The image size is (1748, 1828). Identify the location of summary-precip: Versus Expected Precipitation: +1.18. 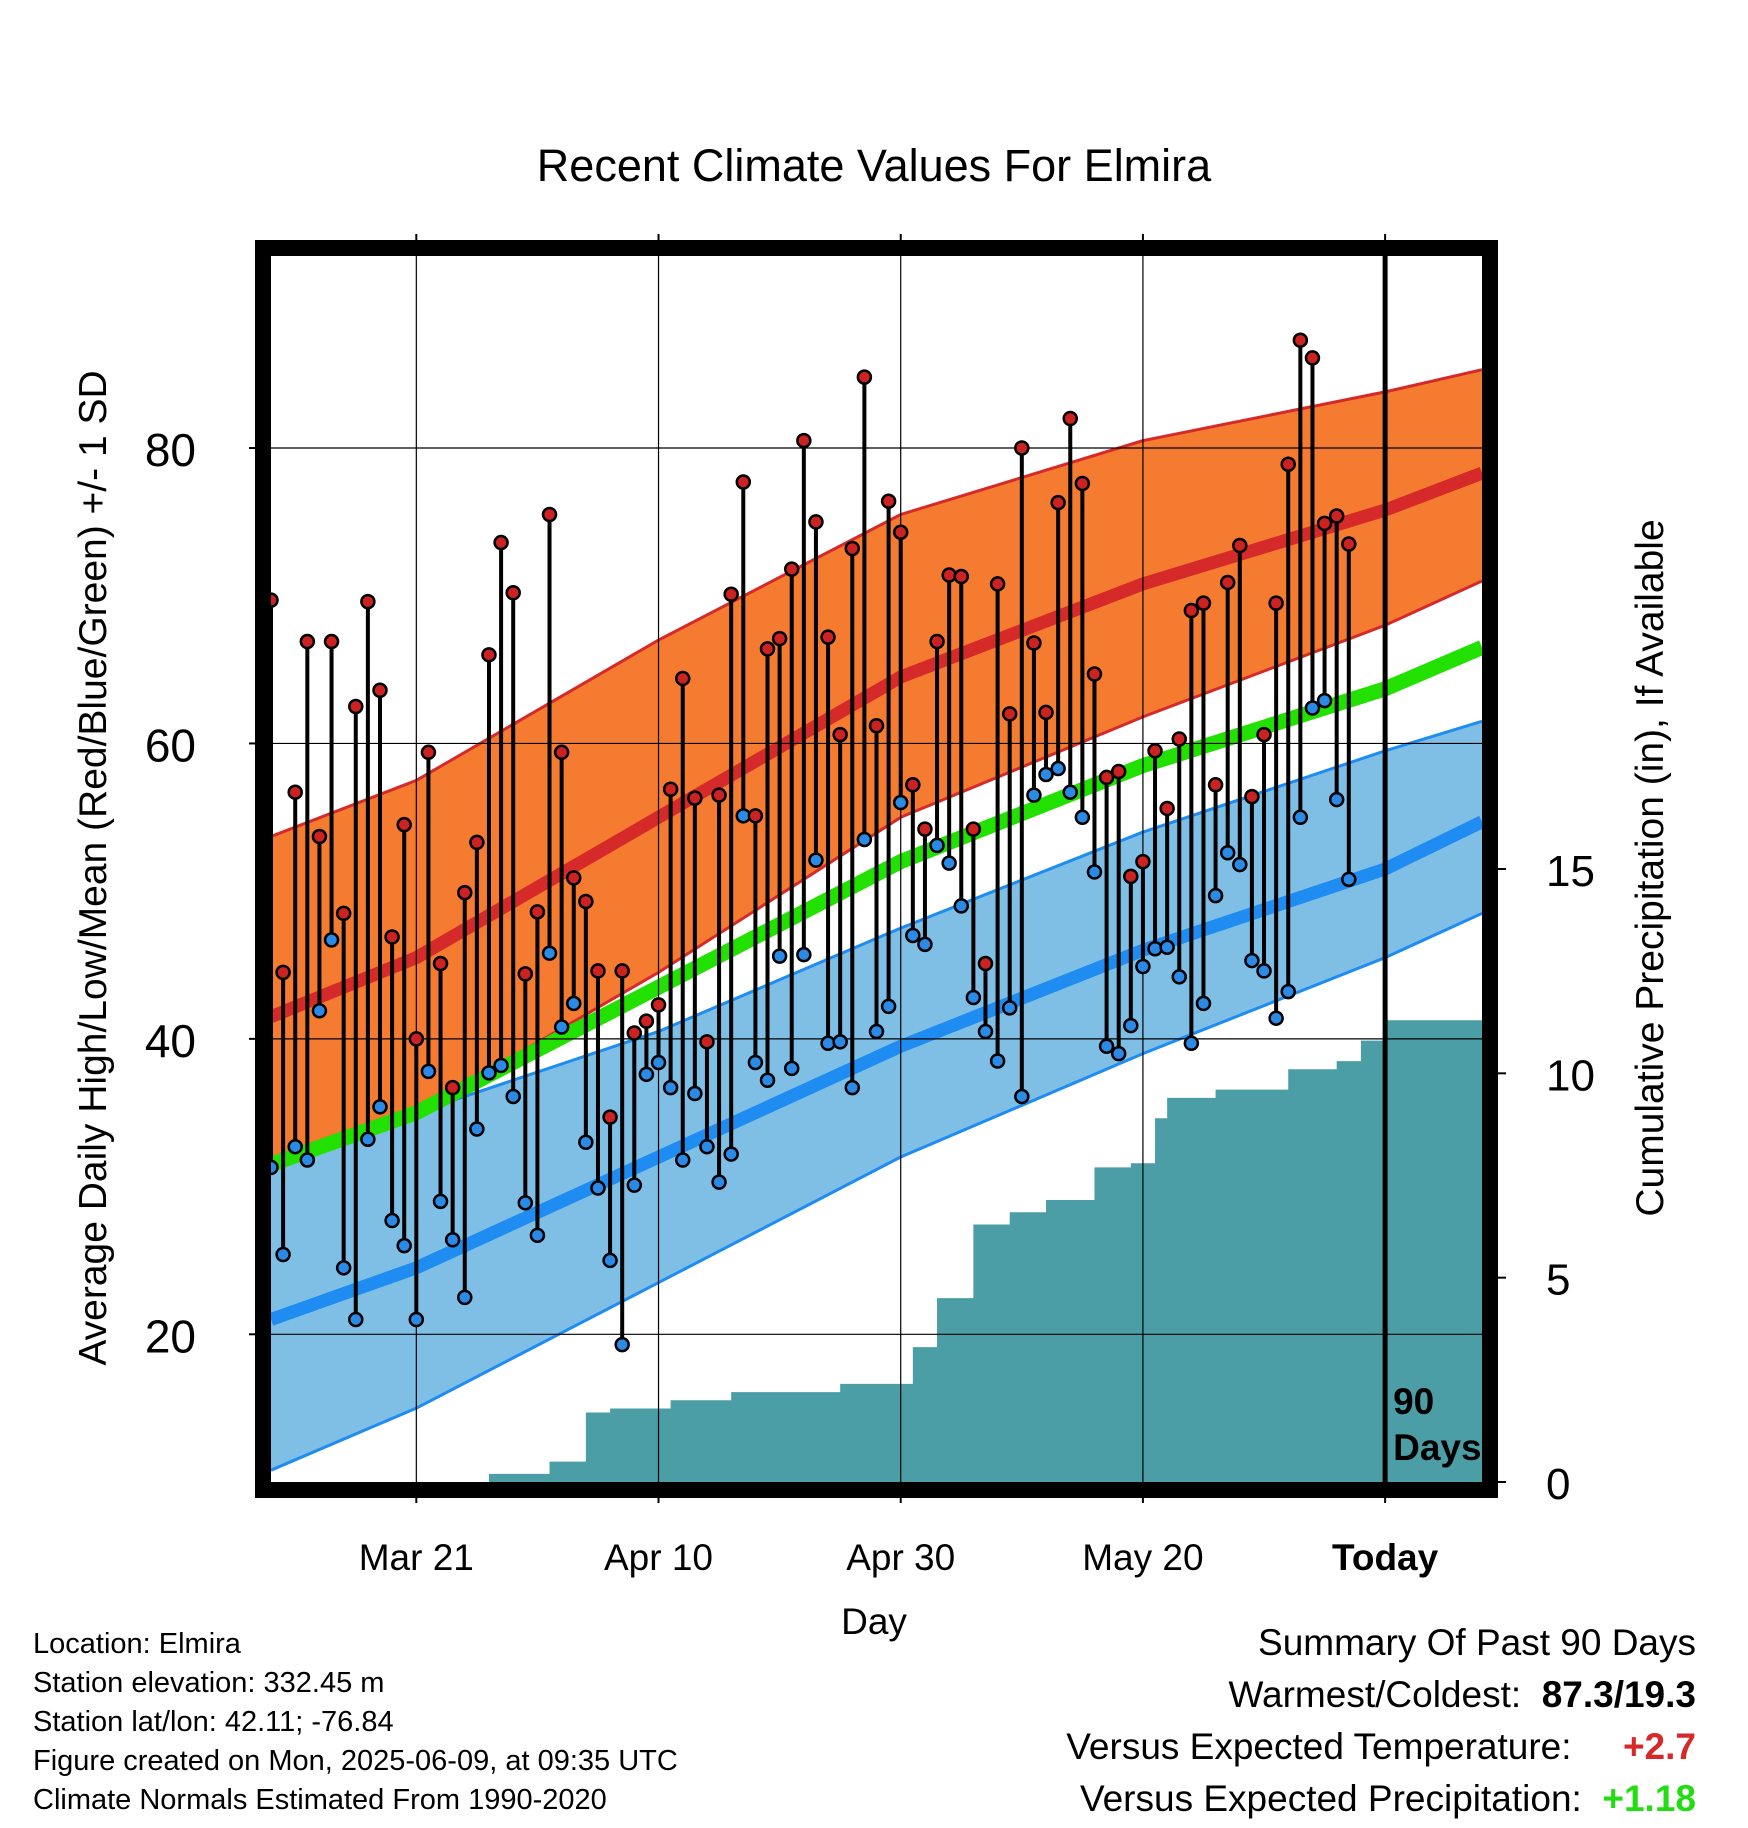
(1388, 1799).